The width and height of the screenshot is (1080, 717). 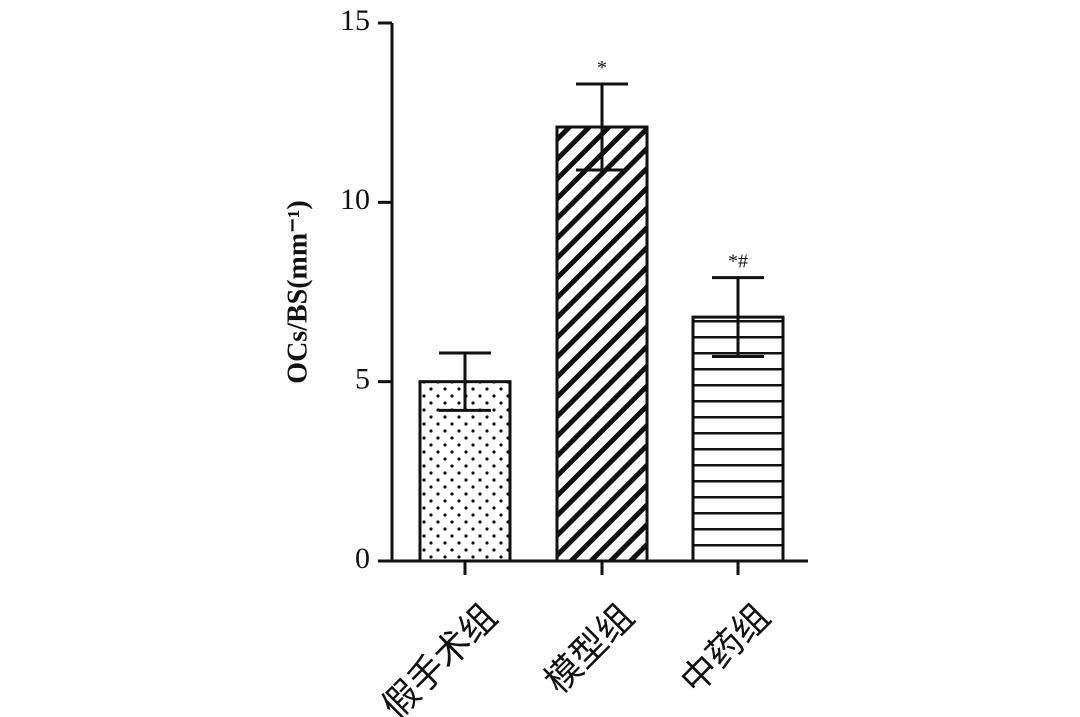 I want to click on significance-marker: *#, so click(x=738, y=262).